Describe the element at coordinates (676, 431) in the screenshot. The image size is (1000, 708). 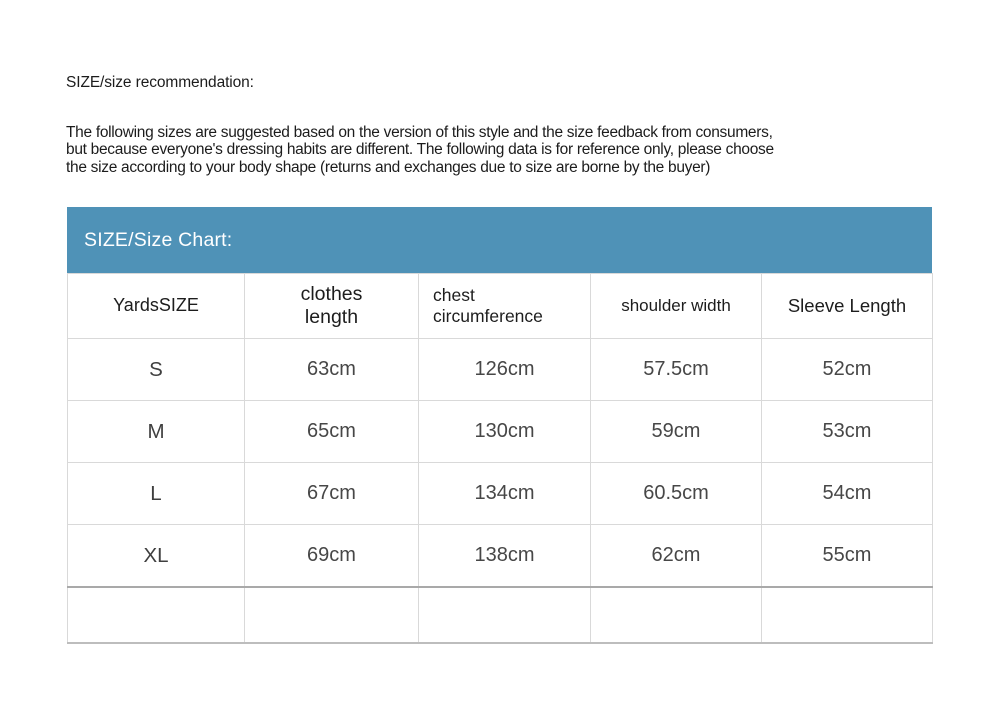
I see `measurement-cell: 59cm` at that location.